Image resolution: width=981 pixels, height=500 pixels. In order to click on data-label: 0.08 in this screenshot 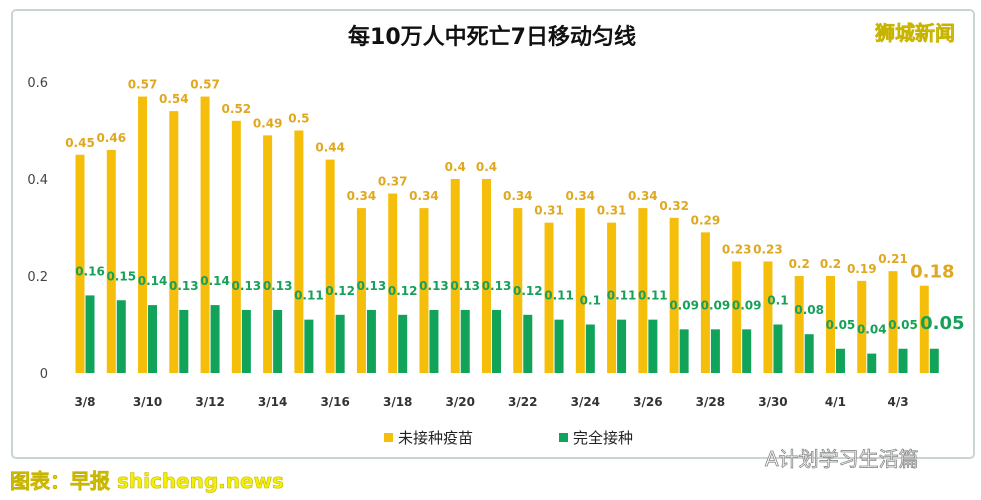, I will do `click(809, 310)`.